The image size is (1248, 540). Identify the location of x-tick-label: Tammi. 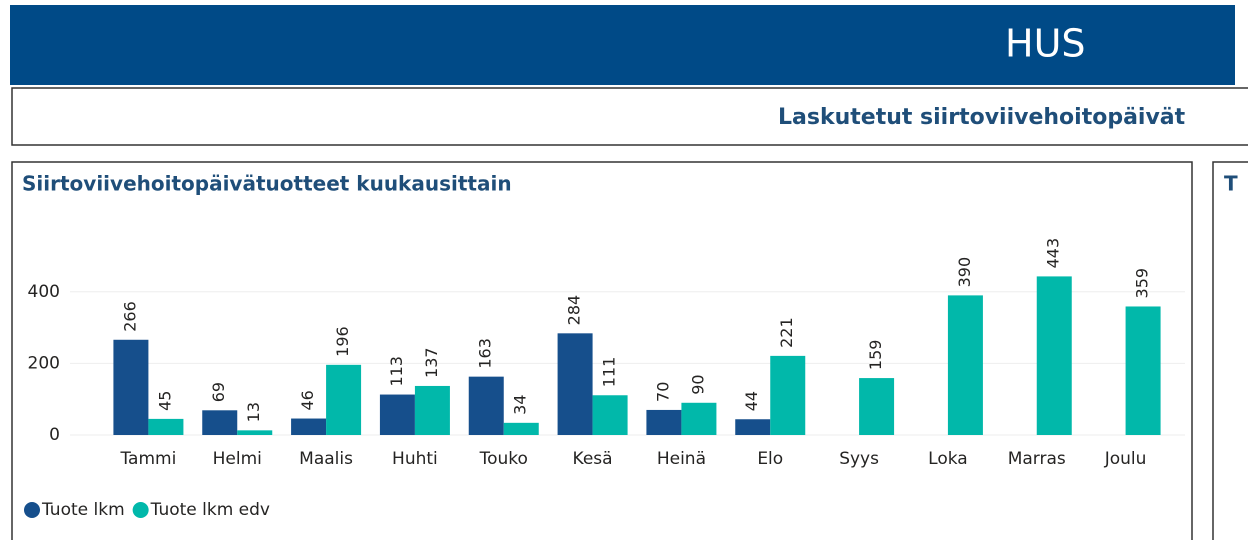
(147, 459).